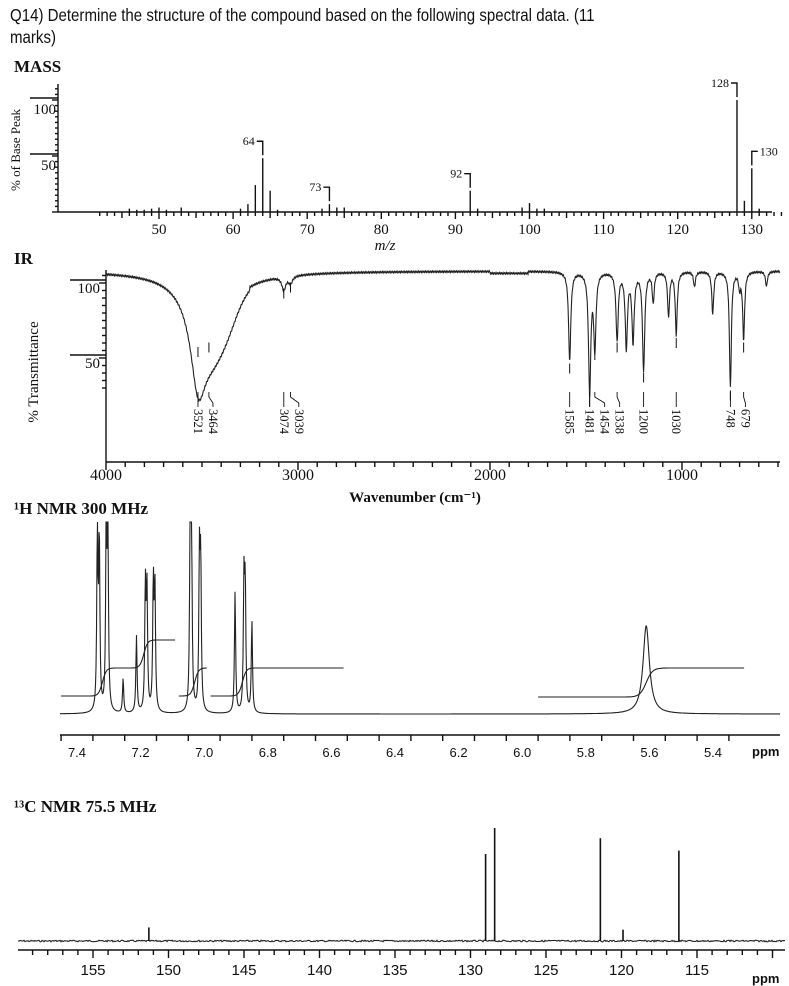  I want to click on mass-y-axis-label: % of Base Peak, so click(15, 150).